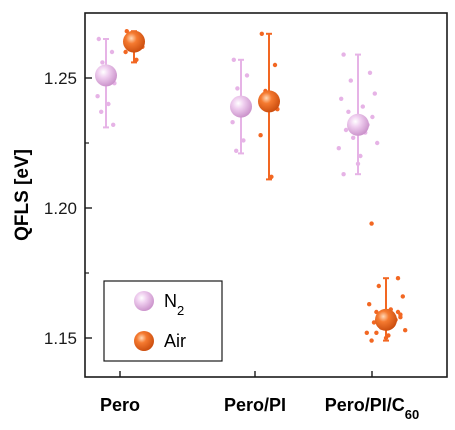 This screenshot has height=430, width=455. I want to click on y-tick-label: 1.25, so click(60, 78).